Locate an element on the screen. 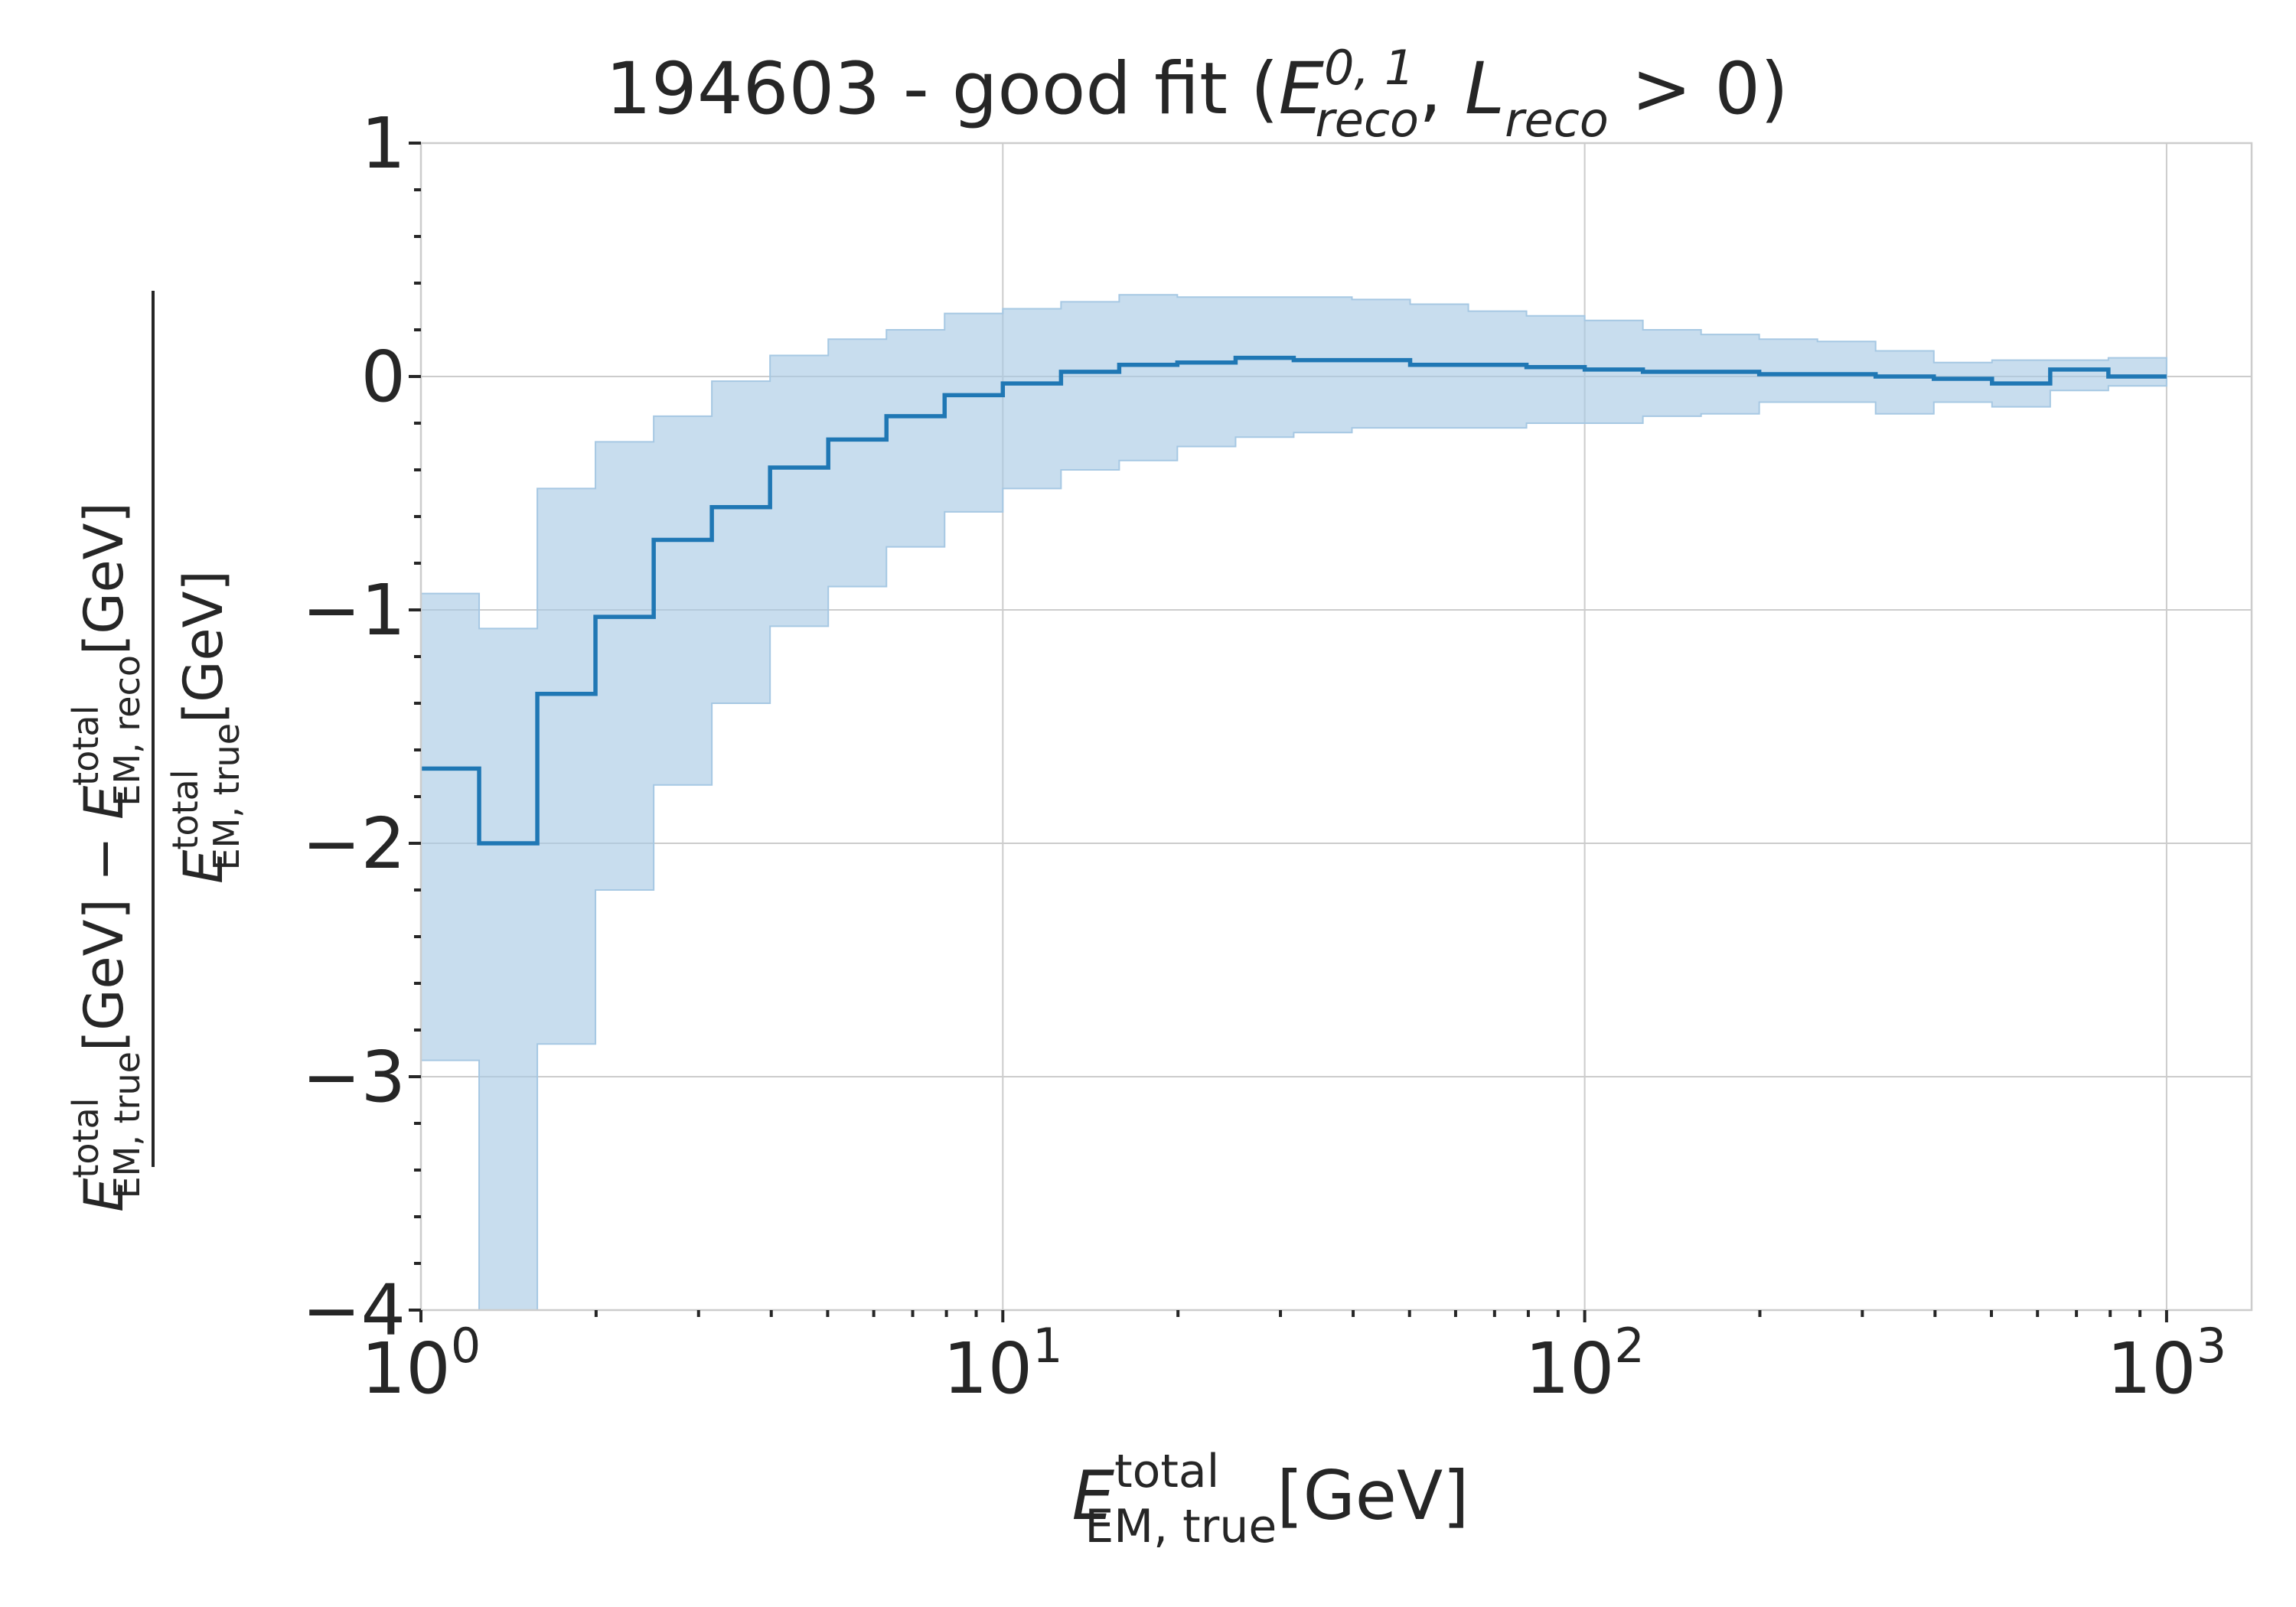 This screenshot has height=1607, width=2296. y-tick-label: 1 is located at coordinates (383, 143).